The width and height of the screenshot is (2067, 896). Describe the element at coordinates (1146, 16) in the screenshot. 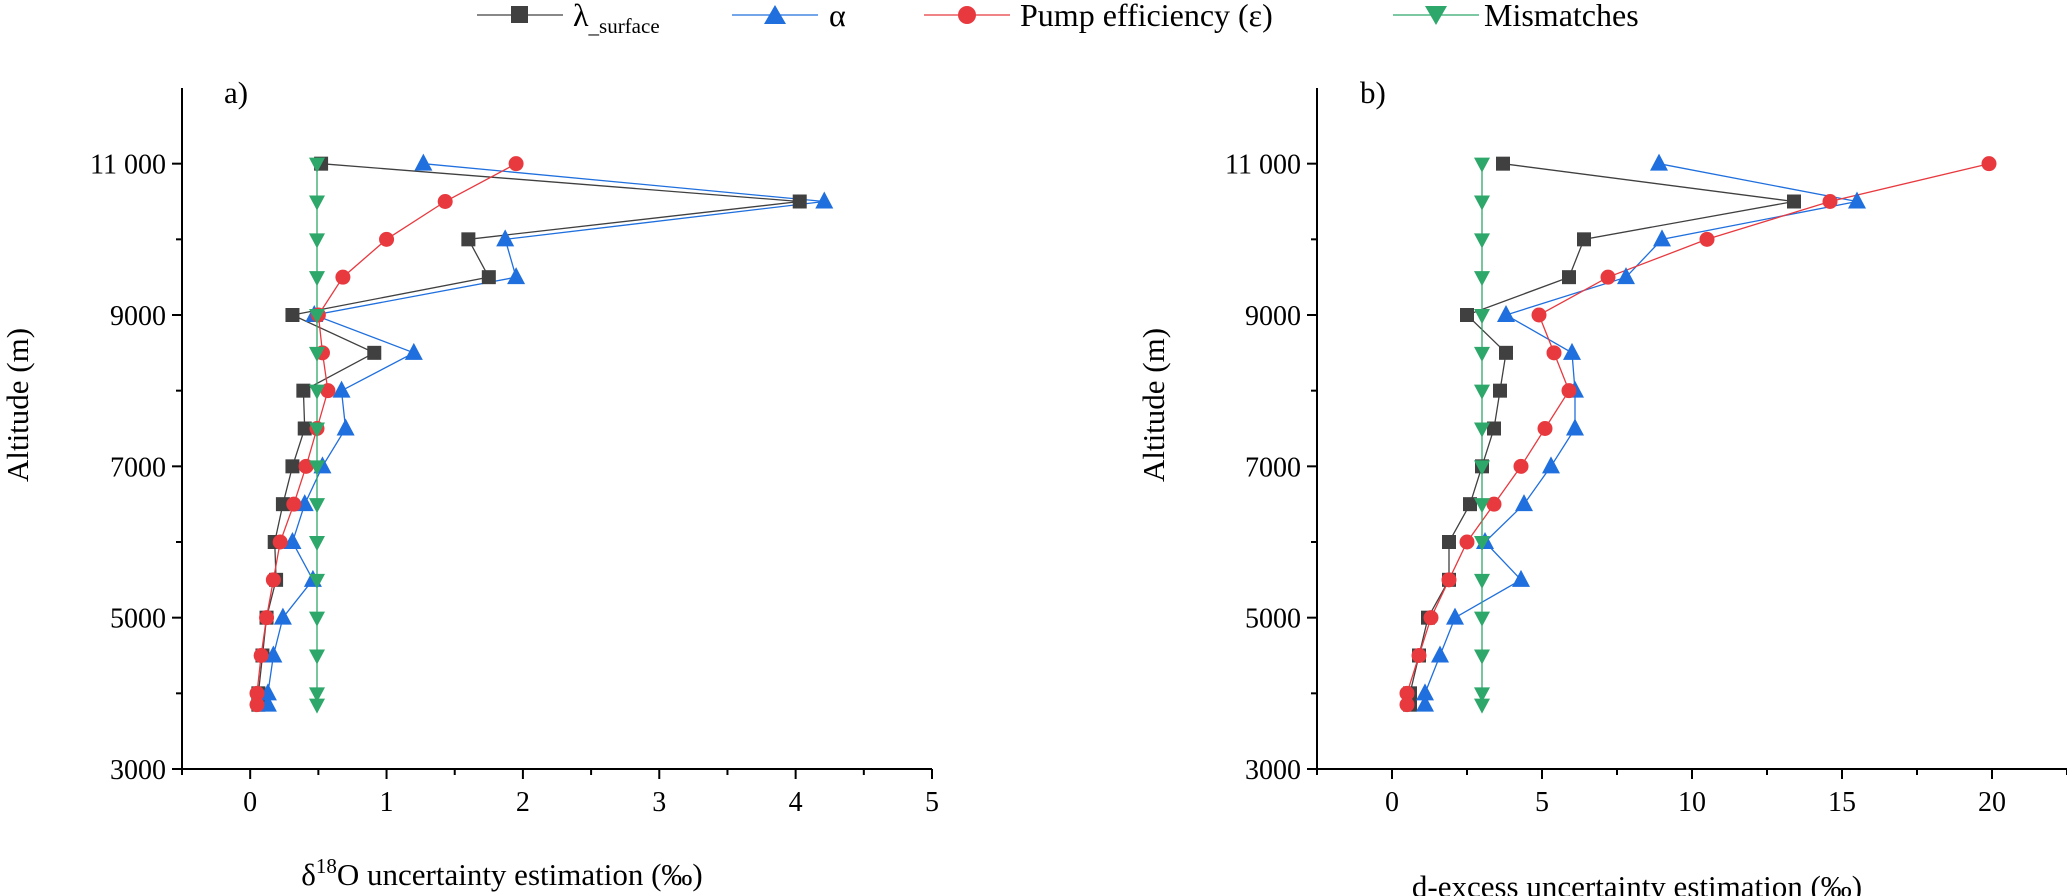

I see `legend-label-pump: Pump efficiency (ε)` at that location.